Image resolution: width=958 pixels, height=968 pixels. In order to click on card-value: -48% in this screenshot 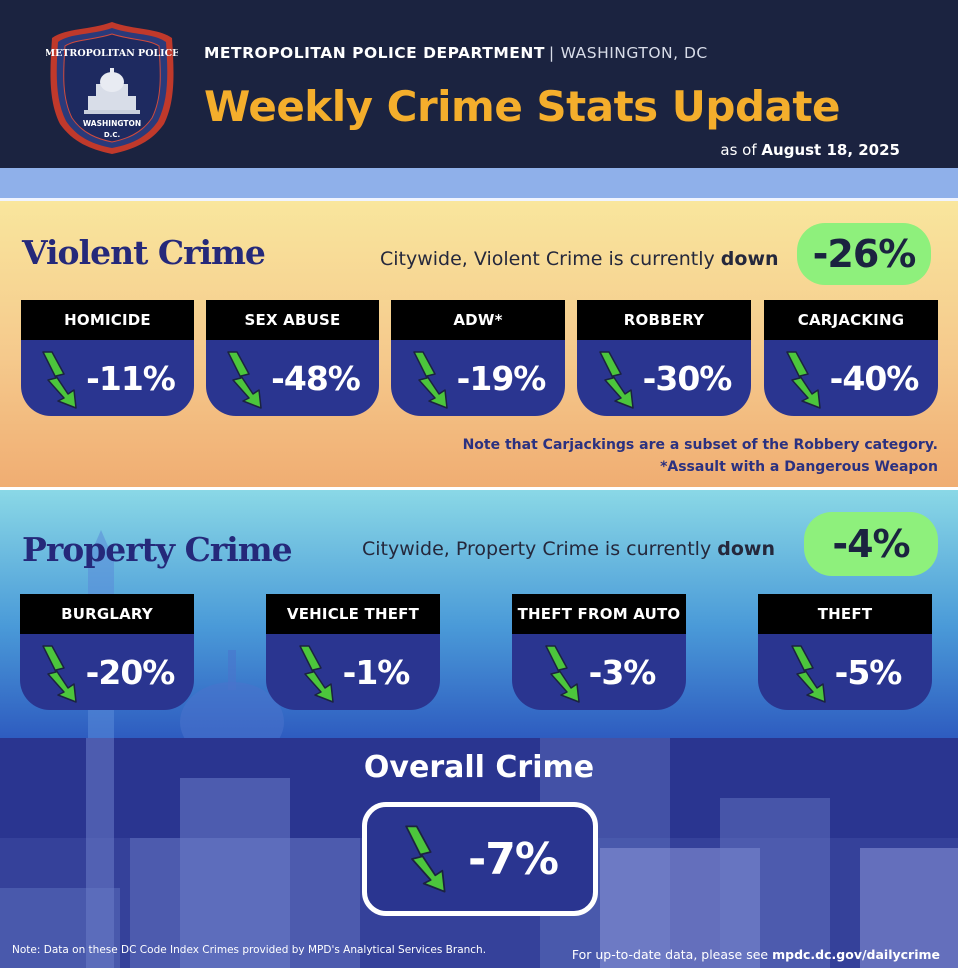, I will do `click(316, 378)`.